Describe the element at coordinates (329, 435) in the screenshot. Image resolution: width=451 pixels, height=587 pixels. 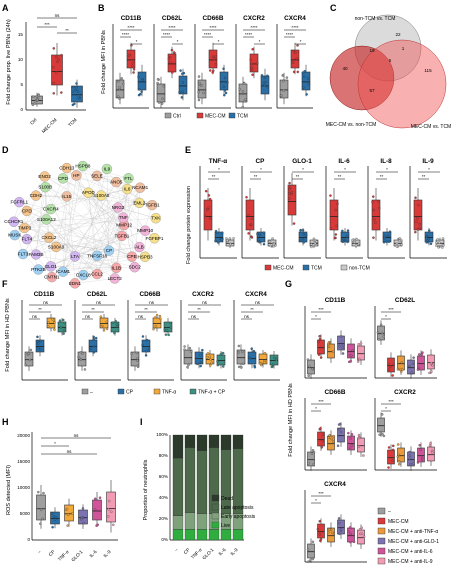
I see `panel-g-2-box-2-point` at that location.